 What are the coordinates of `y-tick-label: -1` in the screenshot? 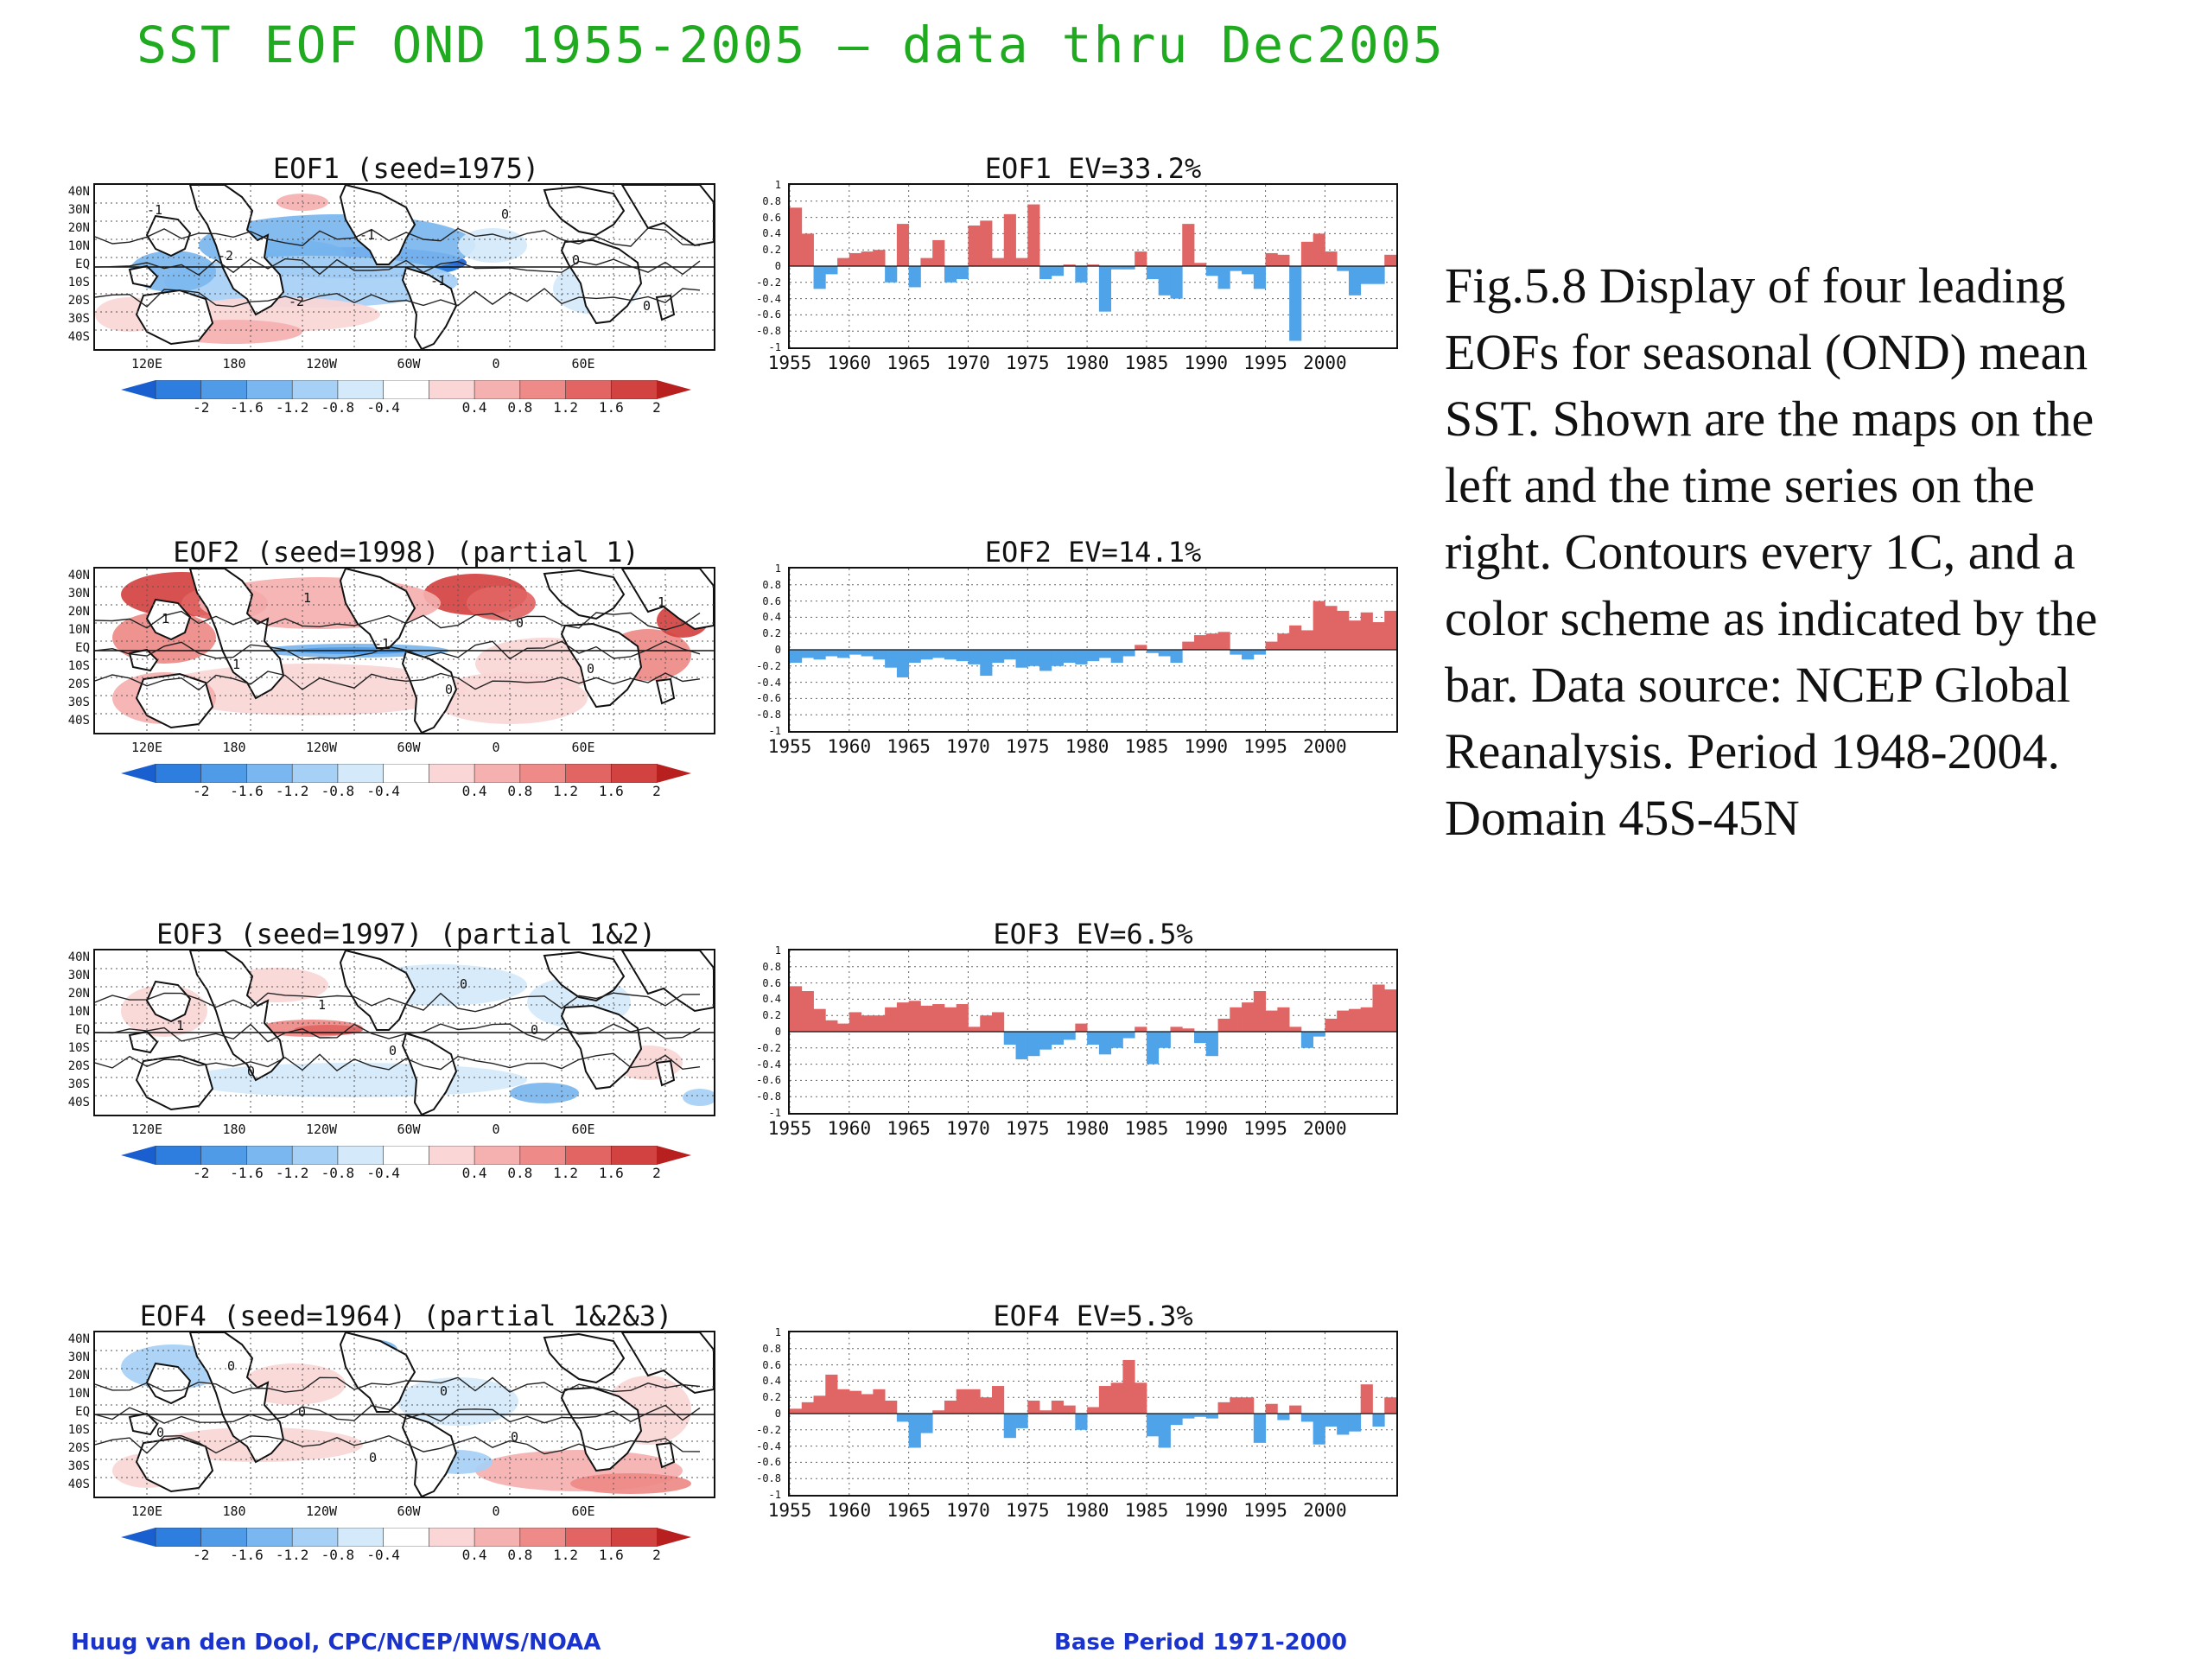 It's located at (774, 1113).